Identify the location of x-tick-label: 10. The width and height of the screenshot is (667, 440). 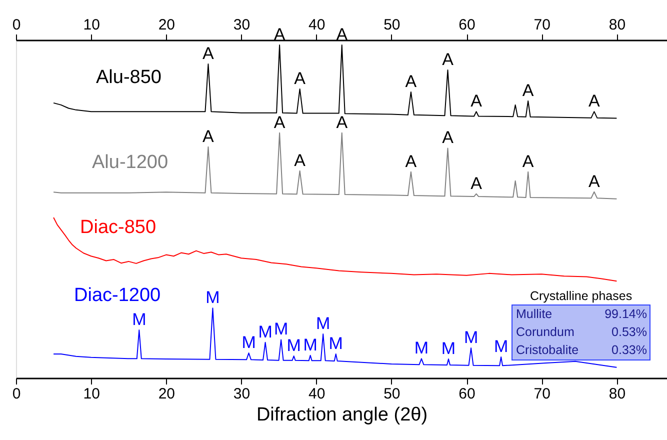
(91, 394).